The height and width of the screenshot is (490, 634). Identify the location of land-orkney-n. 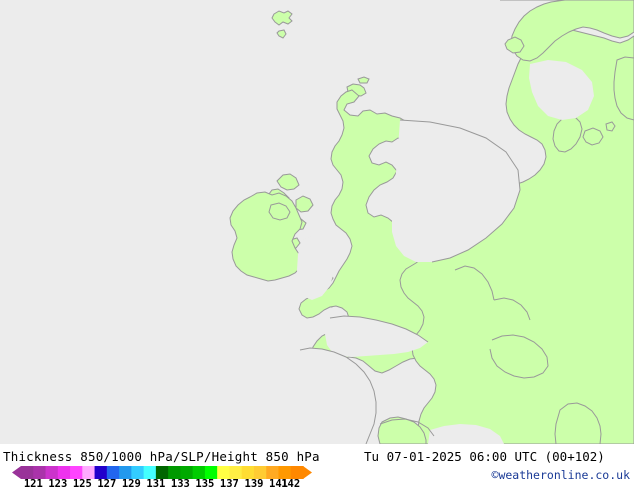
(363, 80).